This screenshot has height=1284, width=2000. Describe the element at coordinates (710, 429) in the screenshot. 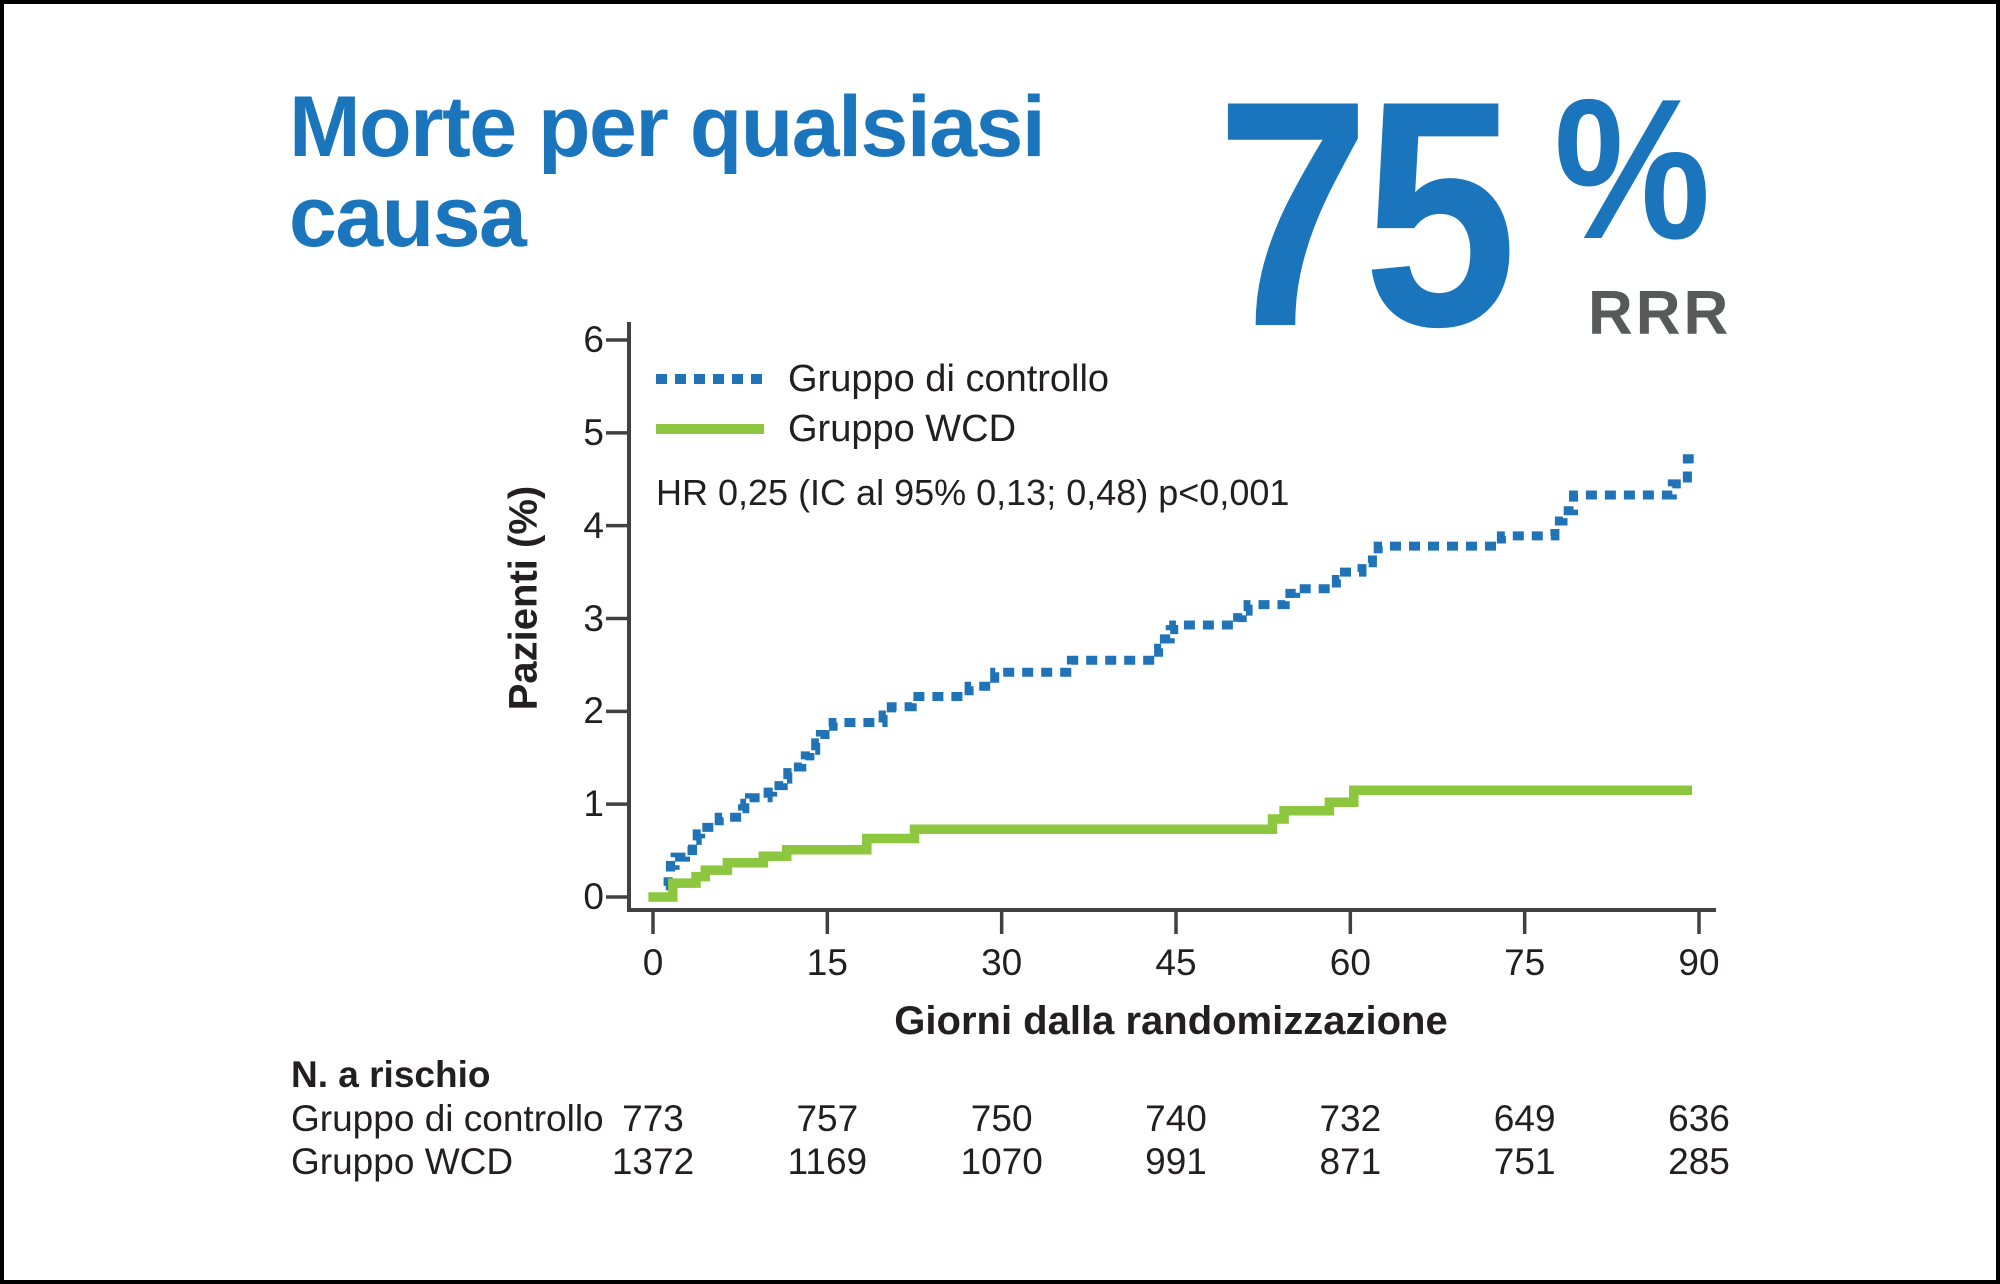

I see `wcd-solid-line-sample` at that location.